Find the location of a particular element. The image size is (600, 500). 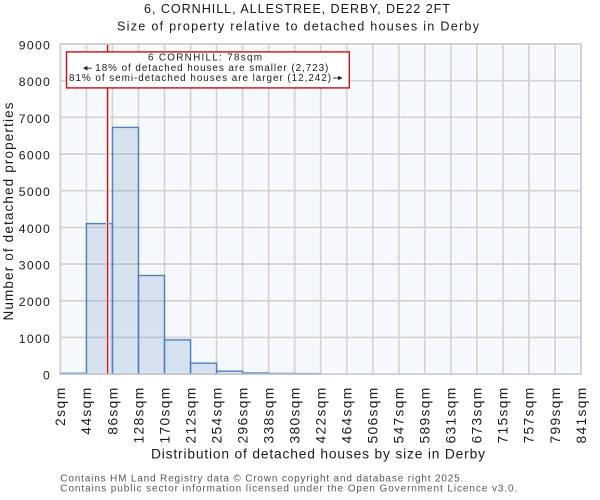

svg-text: 2sqm is located at coordinates (60, 407).